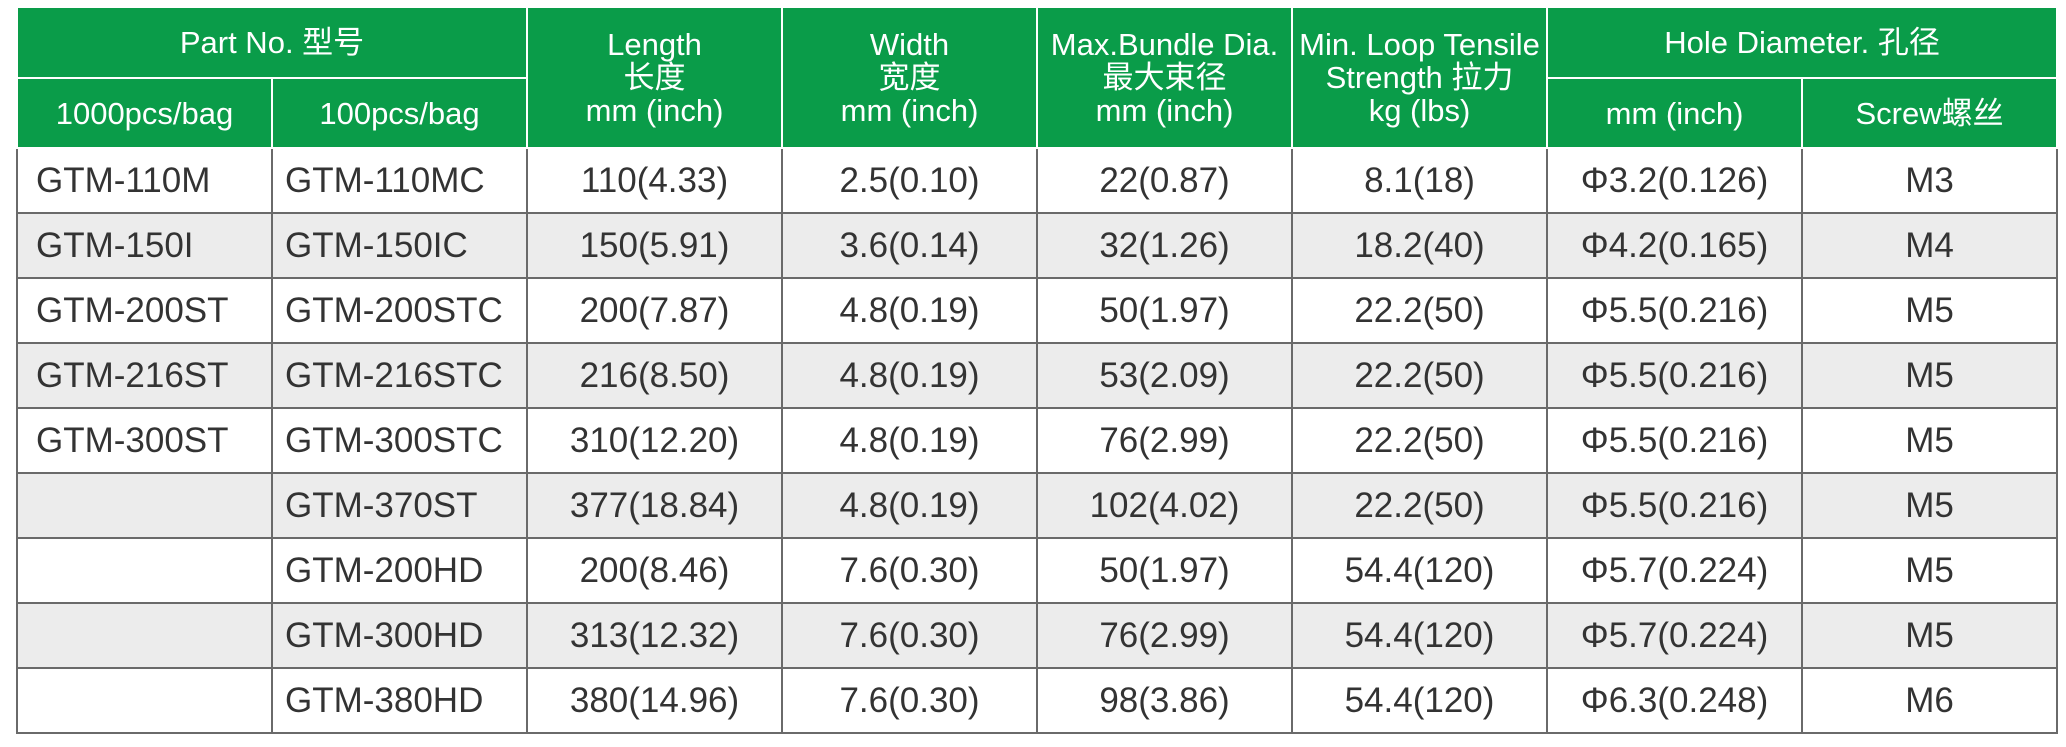 Image resolution: width=2066 pixels, height=747 pixels. I want to click on cell-part-no-100pcs: GTM-370ST, so click(399, 505).